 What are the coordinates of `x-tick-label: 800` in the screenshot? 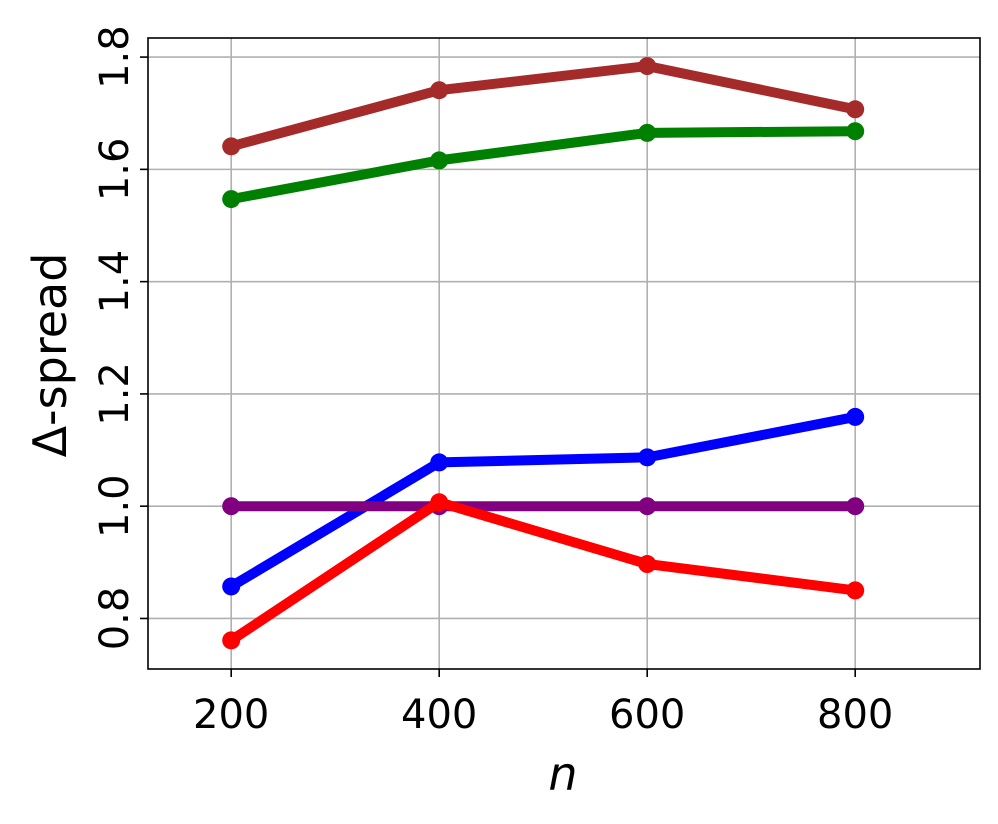 It's located at (855, 715).